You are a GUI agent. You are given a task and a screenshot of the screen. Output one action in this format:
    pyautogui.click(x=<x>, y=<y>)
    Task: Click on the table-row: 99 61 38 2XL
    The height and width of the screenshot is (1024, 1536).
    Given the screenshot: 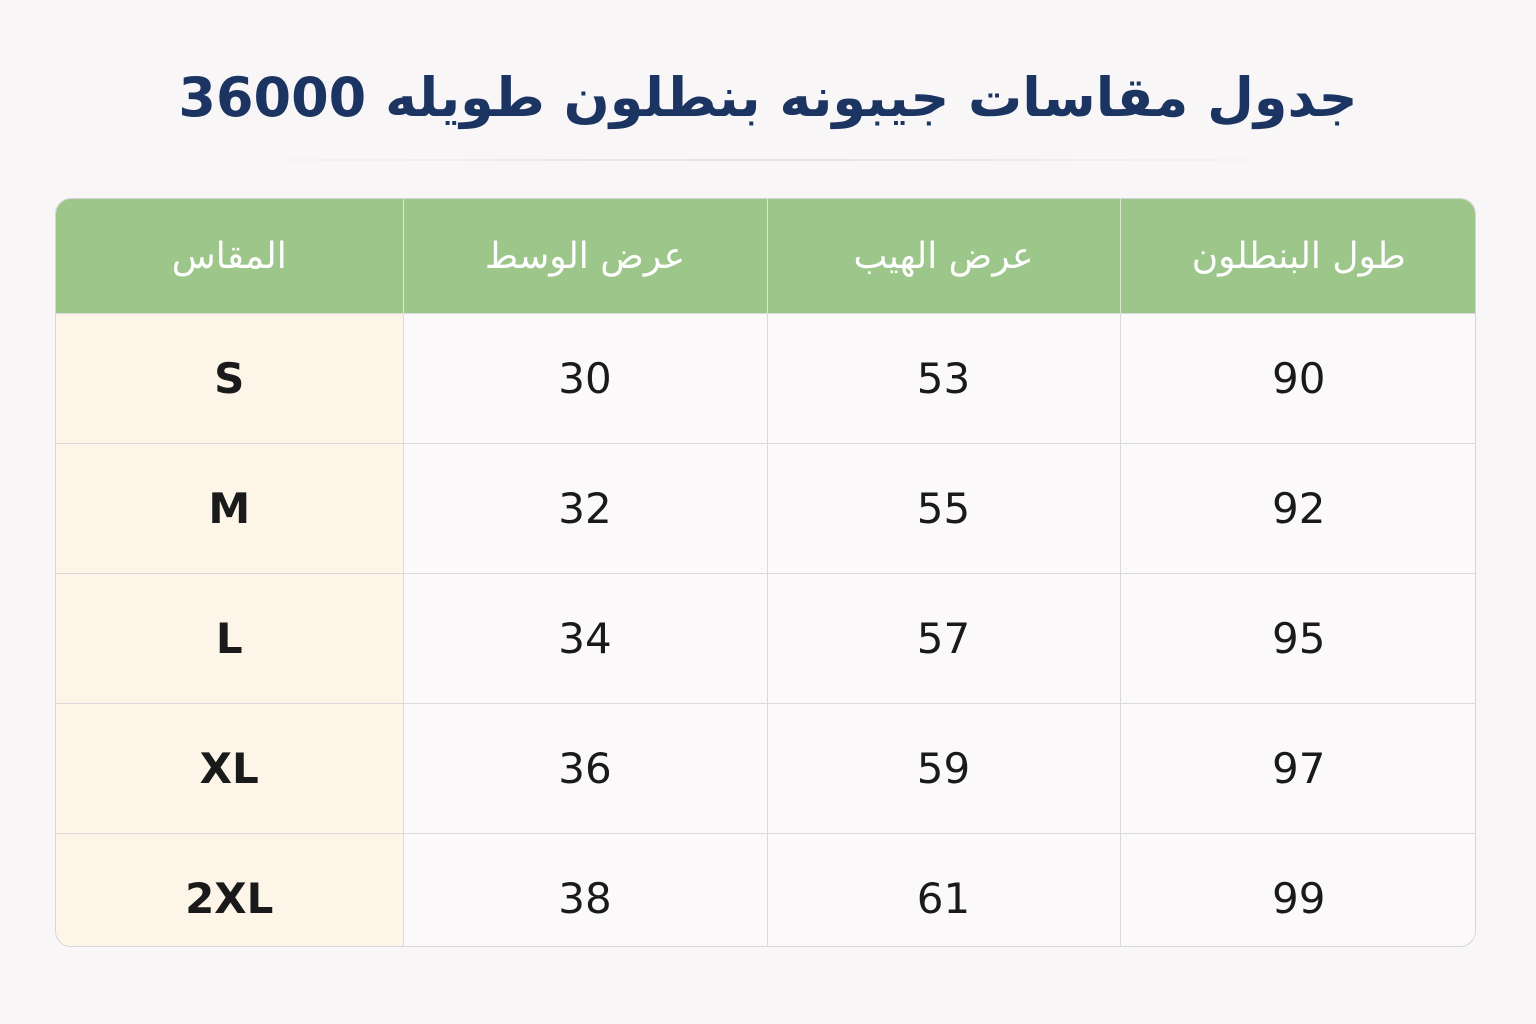 What is the action you would take?
    pyautogui.click(x=765, y=889)
    